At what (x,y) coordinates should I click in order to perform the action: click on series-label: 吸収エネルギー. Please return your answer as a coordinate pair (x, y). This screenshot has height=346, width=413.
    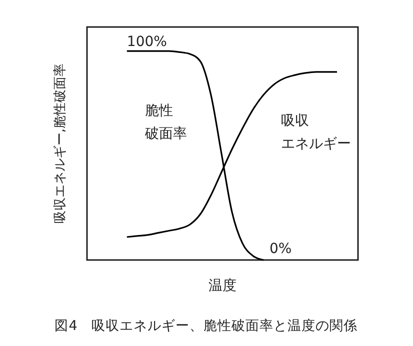
    Looking at the image, I should click on (316, 132).